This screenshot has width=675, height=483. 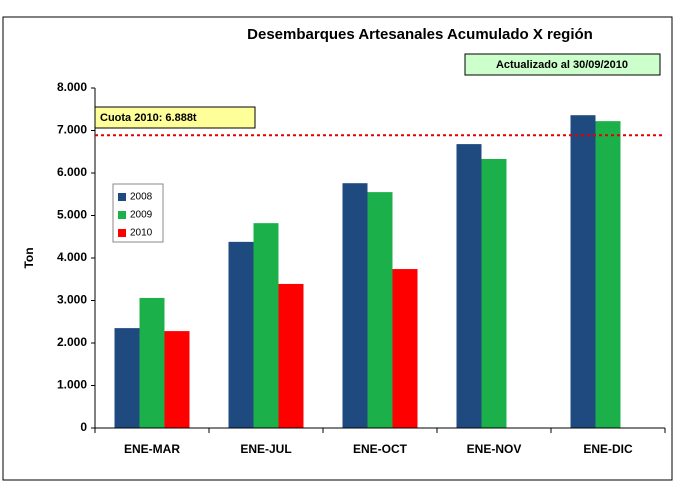 I want to click on y-tick-label: 0, so click(x=83, y=427).